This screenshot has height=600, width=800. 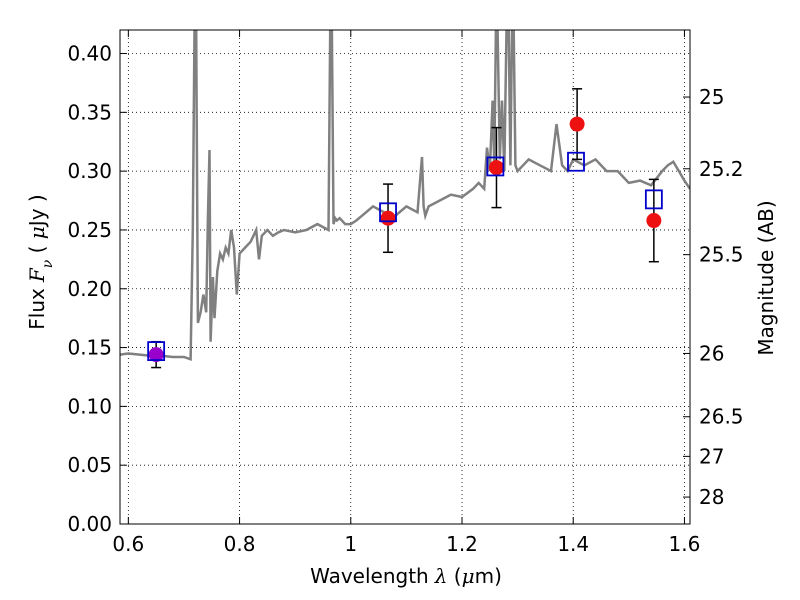 I want to click on y-tick-label: 0.10, so click(x=89, y=406).